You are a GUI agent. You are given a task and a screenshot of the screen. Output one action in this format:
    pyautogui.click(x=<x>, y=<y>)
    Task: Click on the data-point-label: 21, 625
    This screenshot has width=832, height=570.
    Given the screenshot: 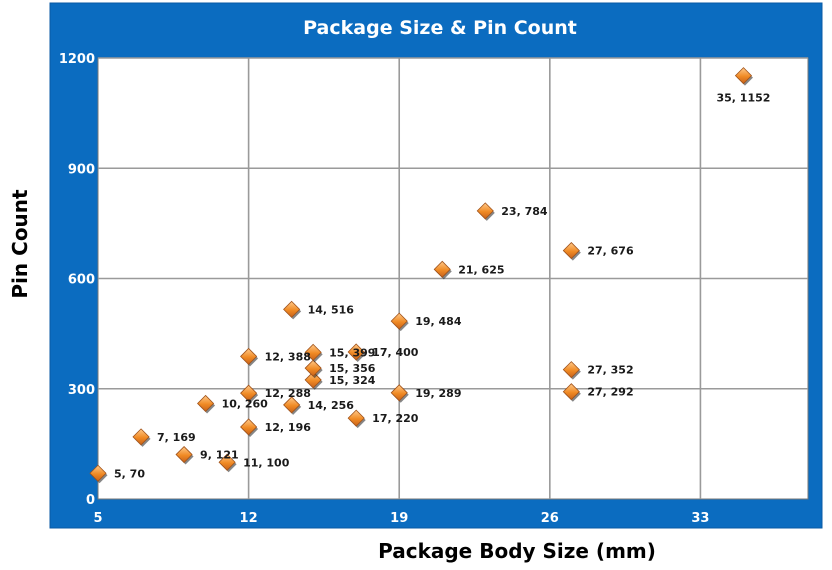 What is the action you would take?
    pyautogui.click(x=481, y=269)
    